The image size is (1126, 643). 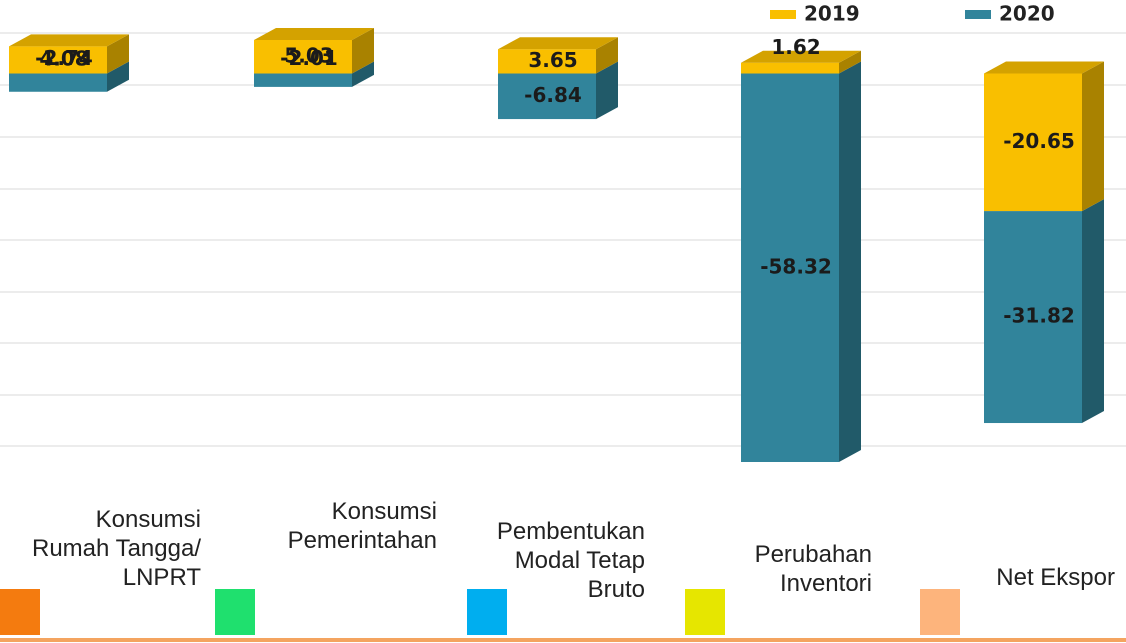 What do you see at coordinates (1039, 316) in the screenshot?
I see `value-label: -31.82` at bounding box center [1039, 316].